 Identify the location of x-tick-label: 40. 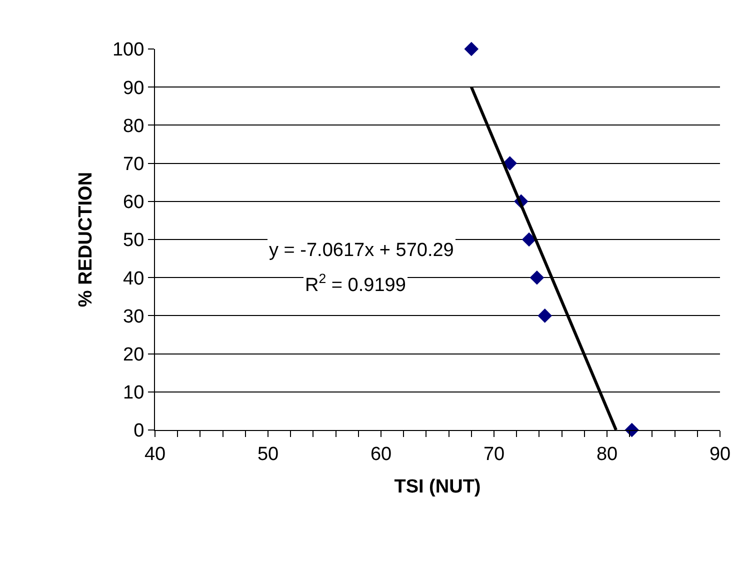
(155, 454).